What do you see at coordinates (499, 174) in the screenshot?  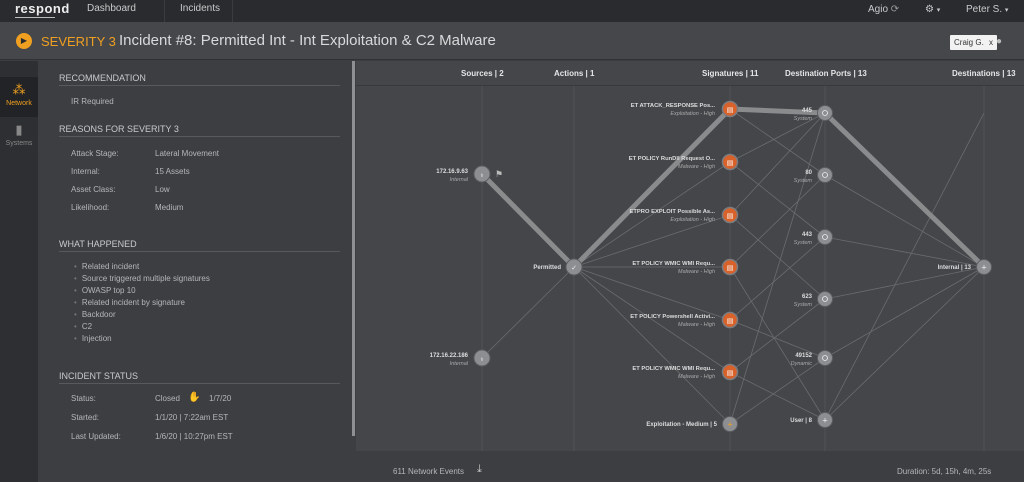 I see `flag-icon: ⚑` at bounding box center [499, 174].